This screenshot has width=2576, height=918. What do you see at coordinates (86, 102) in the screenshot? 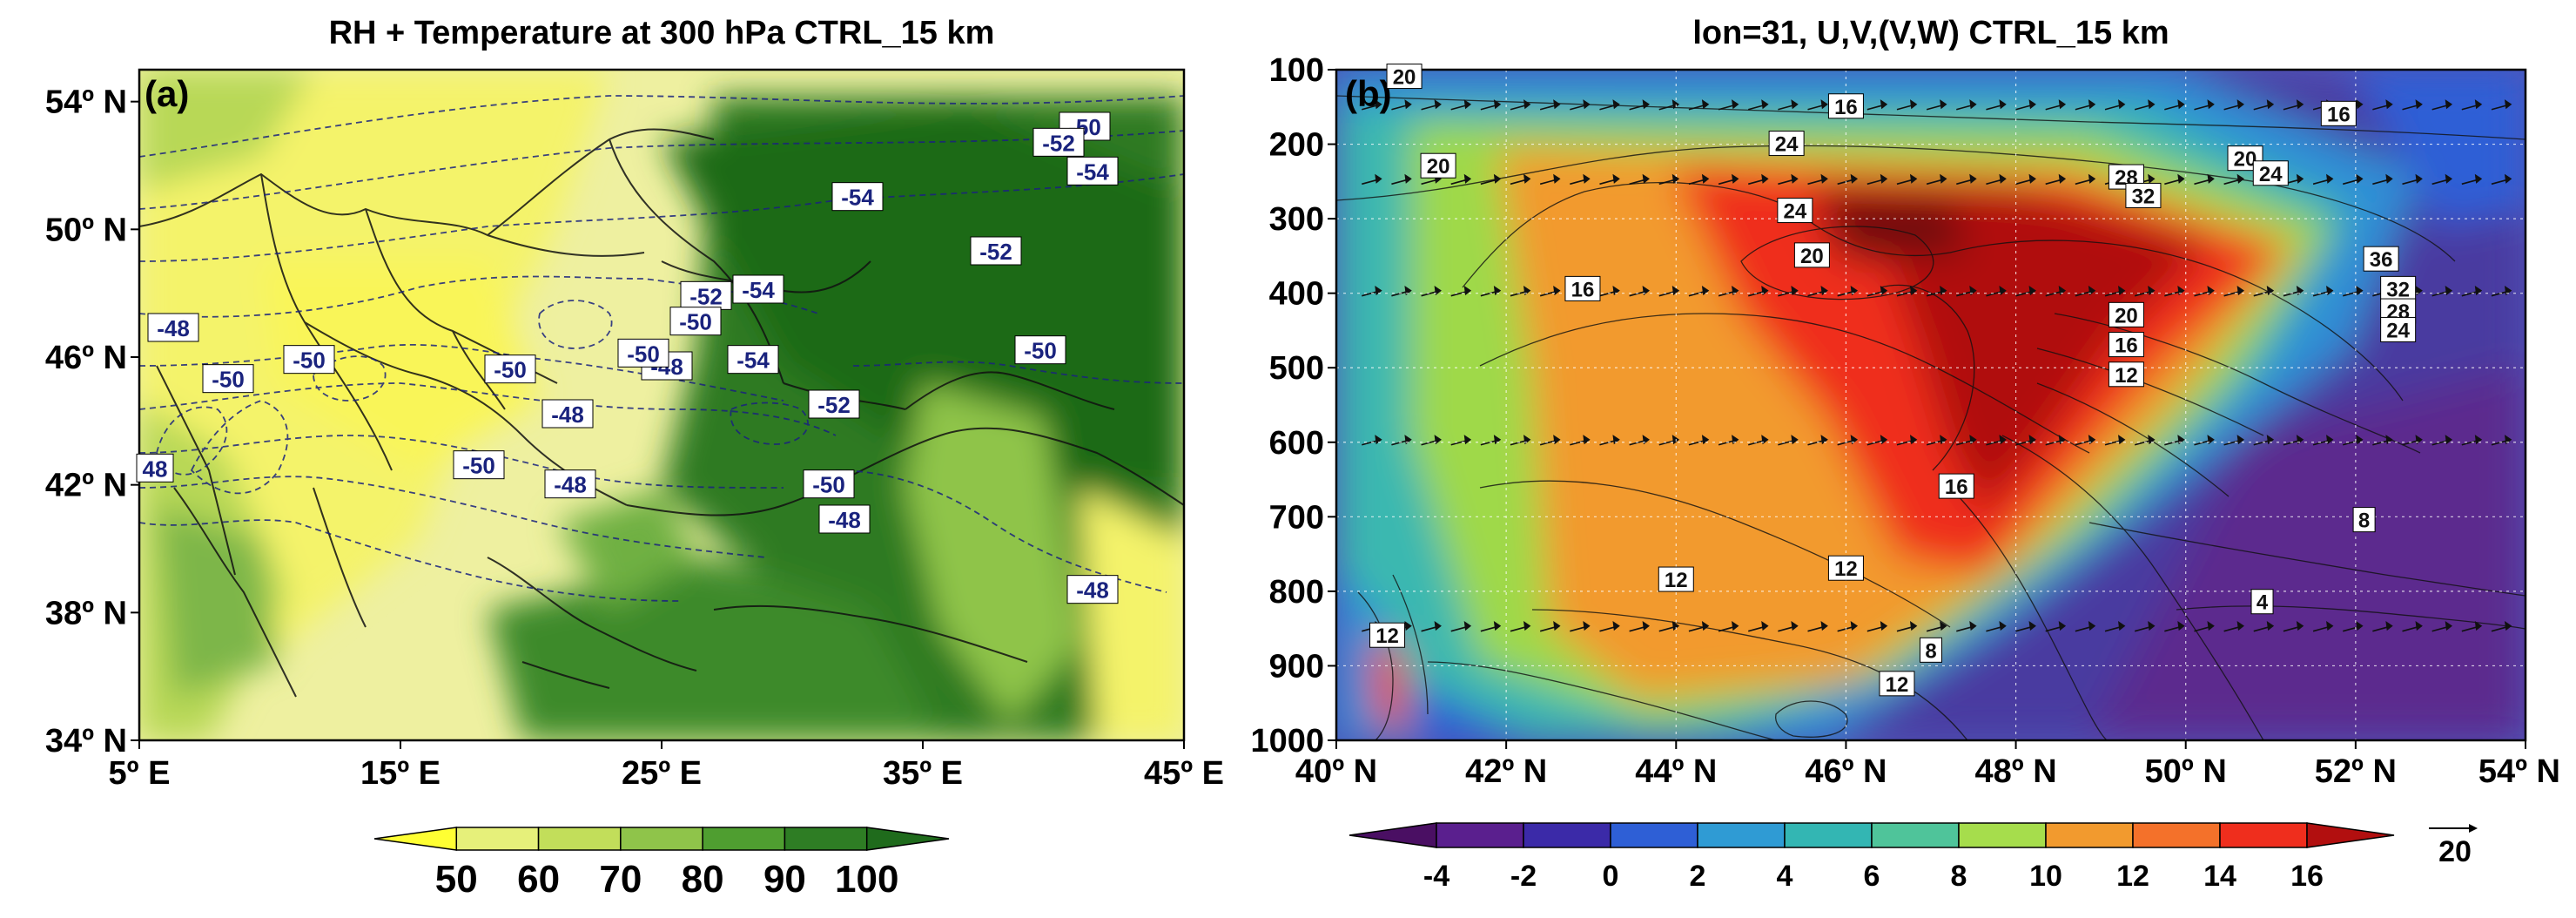
I see `panel-a-ytick-label: 54º N` at bounding box center [86, 102].